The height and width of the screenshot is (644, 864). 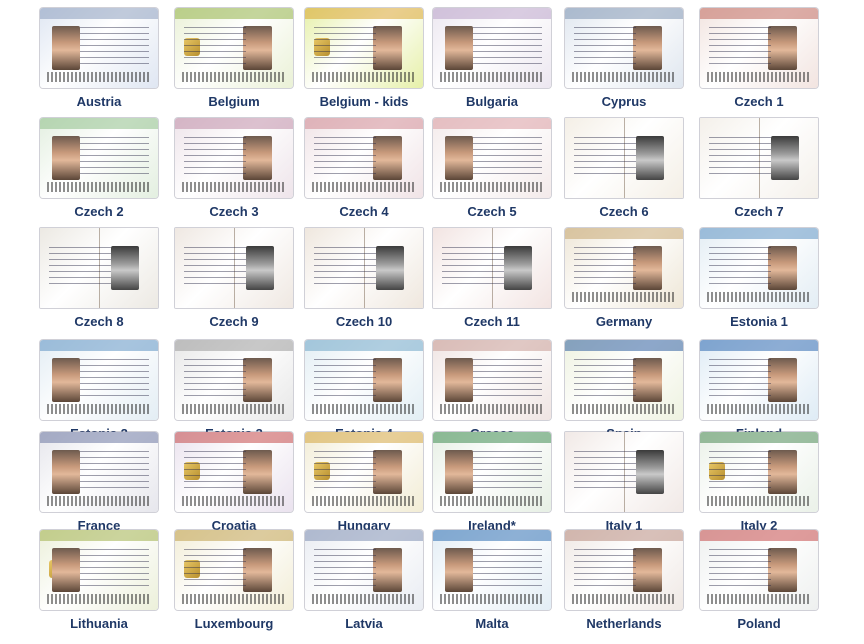 What do you see at coordinates (759, 211) in the screenshot?
I see `country-label: Czech 7` at bounding box center [759, 211].